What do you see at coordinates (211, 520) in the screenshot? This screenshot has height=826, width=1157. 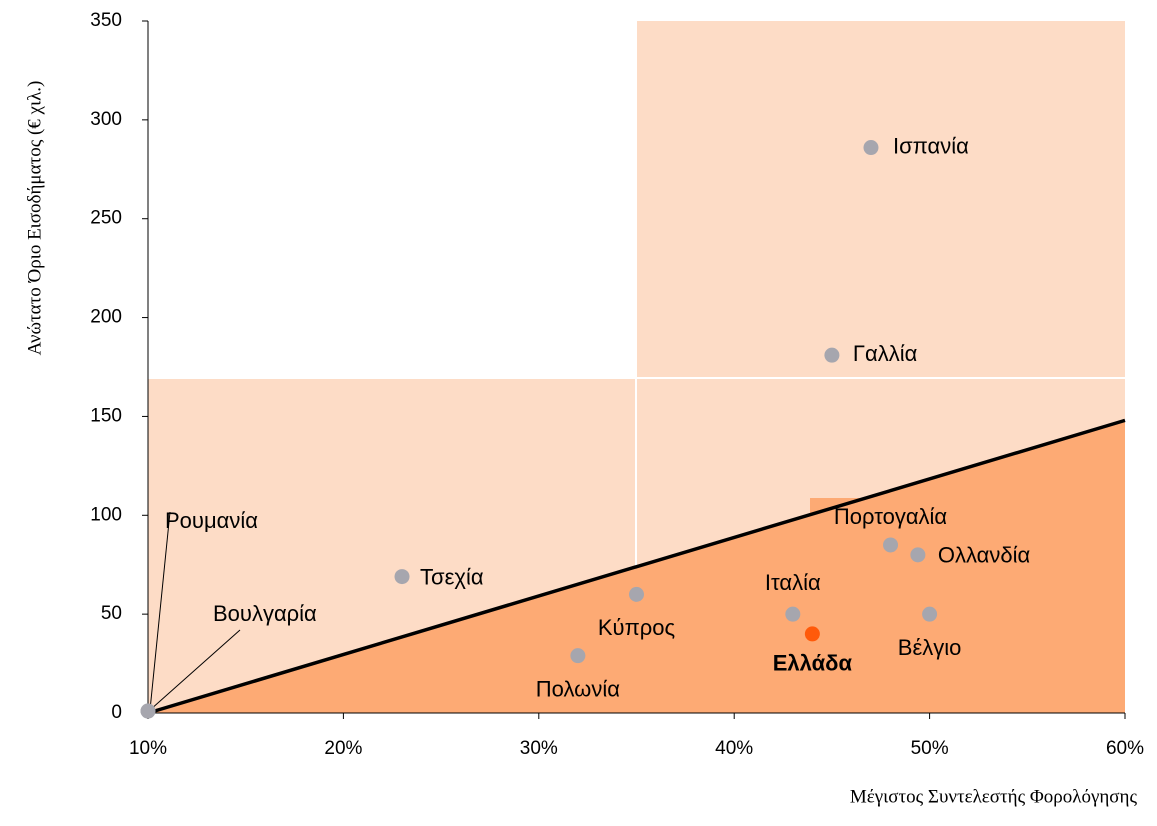 I see `point-label: Ρουμανία` at bounding box center [211, 520].